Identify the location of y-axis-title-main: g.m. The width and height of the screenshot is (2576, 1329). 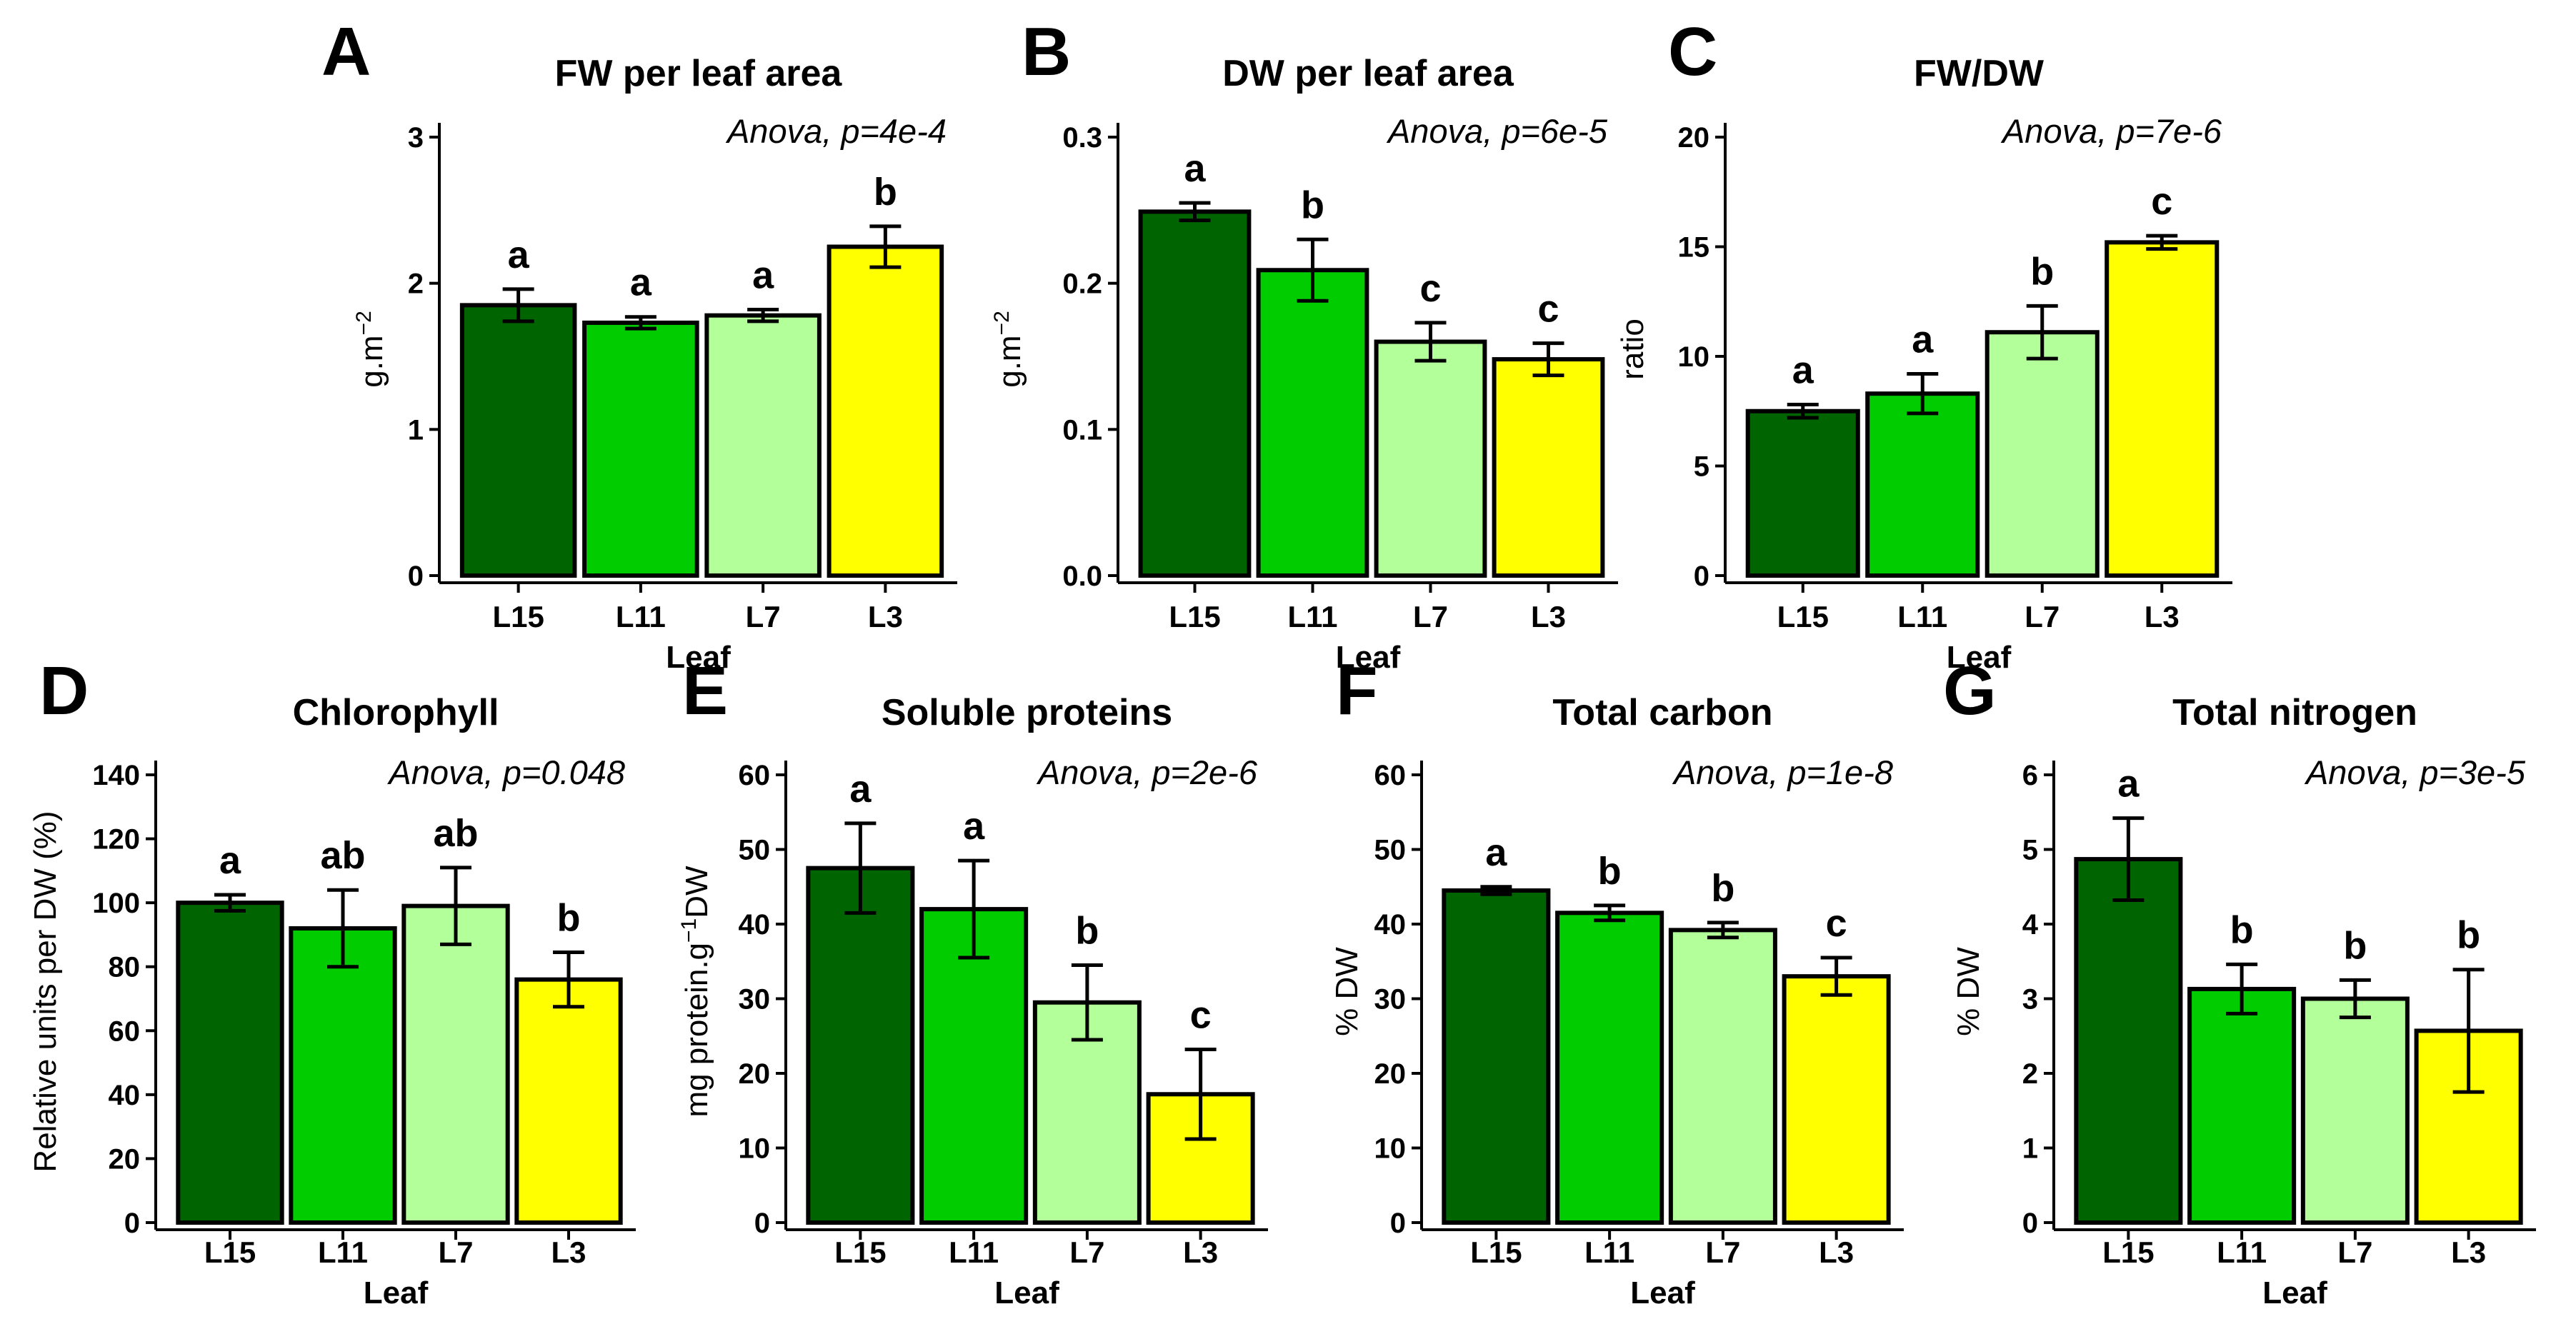
(1010, 361).